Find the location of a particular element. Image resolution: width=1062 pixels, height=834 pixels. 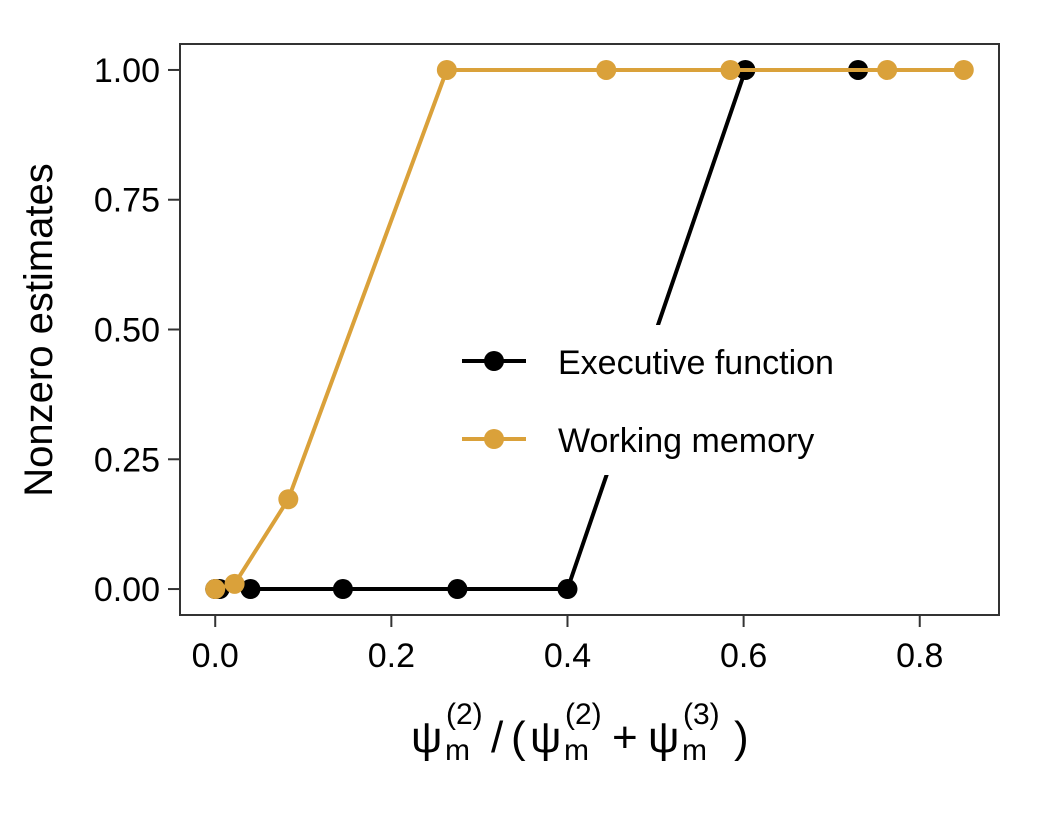

x-tick-label: 0.6 is located at coordinates (743, 656).